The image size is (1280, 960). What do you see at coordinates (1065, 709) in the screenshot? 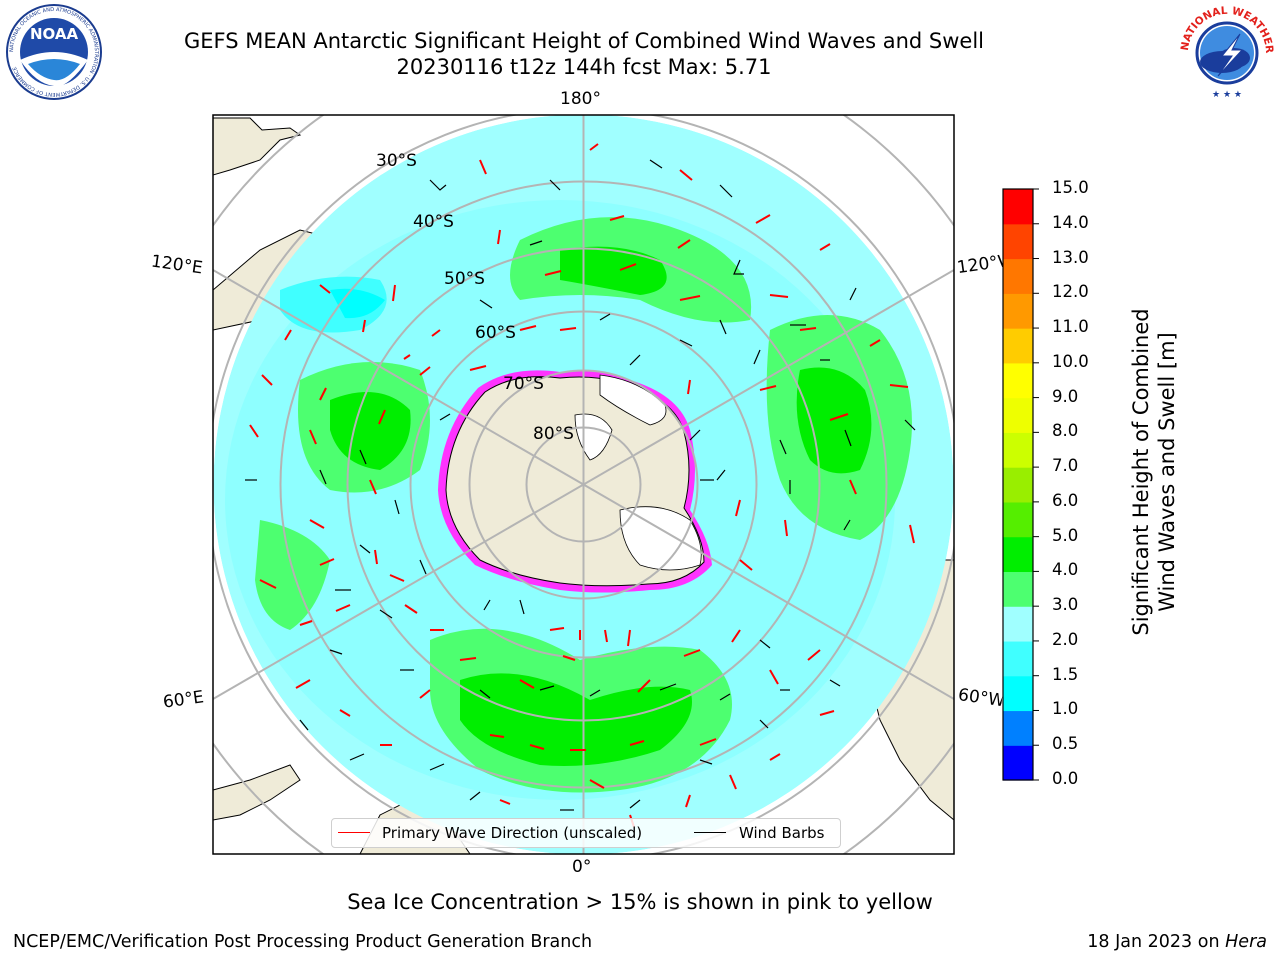
I see `colorbar-tick-label: 1.0` at bounding box center [1065, 709].